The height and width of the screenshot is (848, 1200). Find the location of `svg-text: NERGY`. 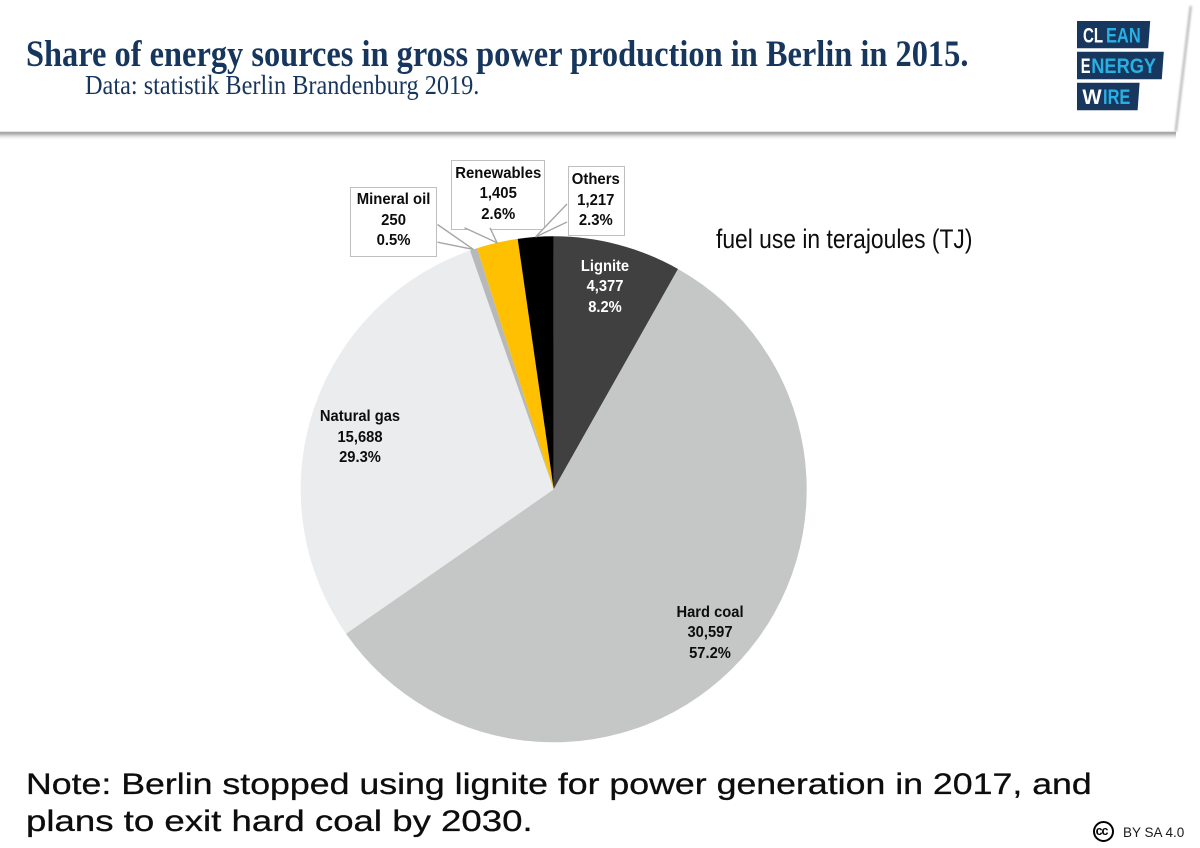

svg-text: NERGY is located at coordinates (1123, 67).